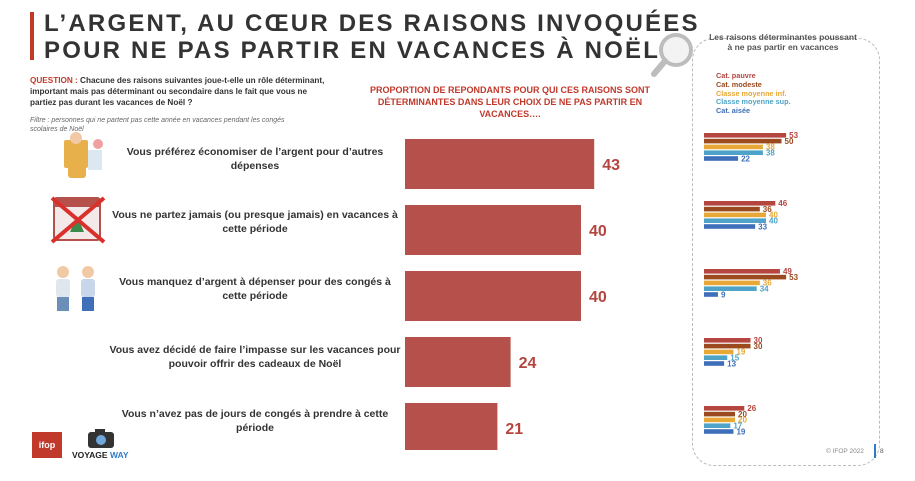 Image resolution: width=915 pixels, height=481 pixels. Describe the element at coordinates (727, 340) in the screenshot. I see `side-bar-g4-s1` at that location.